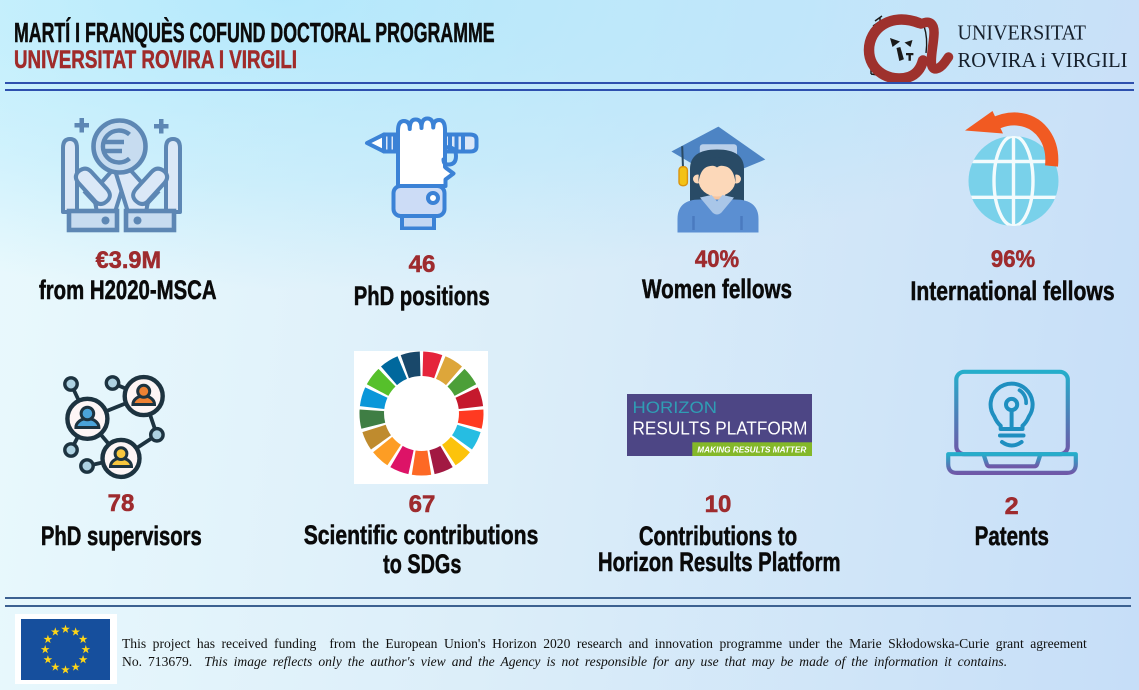  Describe the element at coordinates (1043, 60) in the screenshot. I see `svg-text: ROVIRA i VIRGILI` at that location.